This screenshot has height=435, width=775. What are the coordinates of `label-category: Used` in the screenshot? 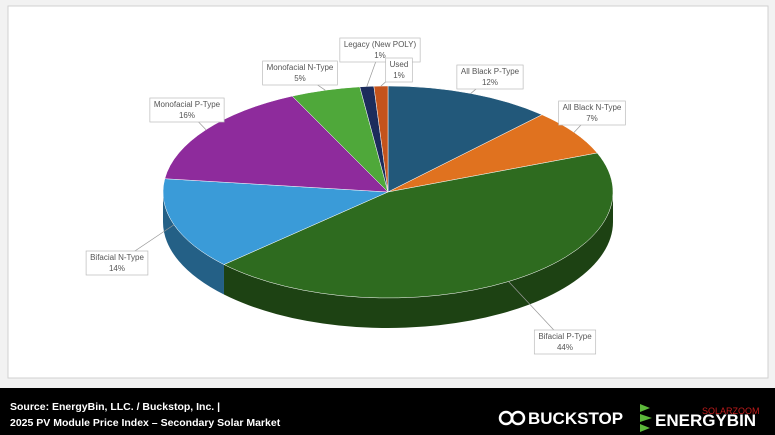 It's located at (399, 64).